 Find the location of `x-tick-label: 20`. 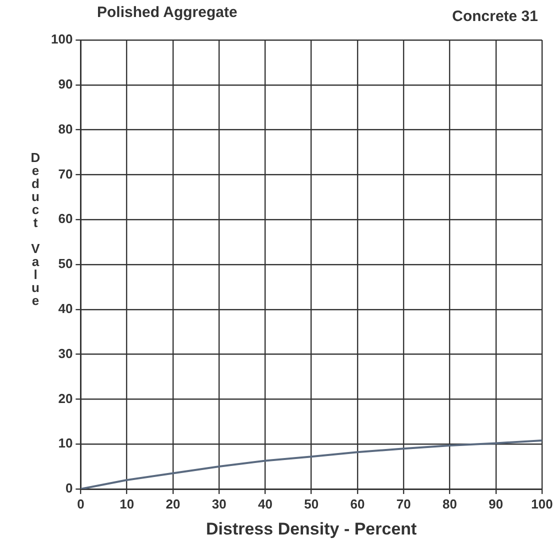

x-tick-label: 20 is located at coordinates (173, 504).